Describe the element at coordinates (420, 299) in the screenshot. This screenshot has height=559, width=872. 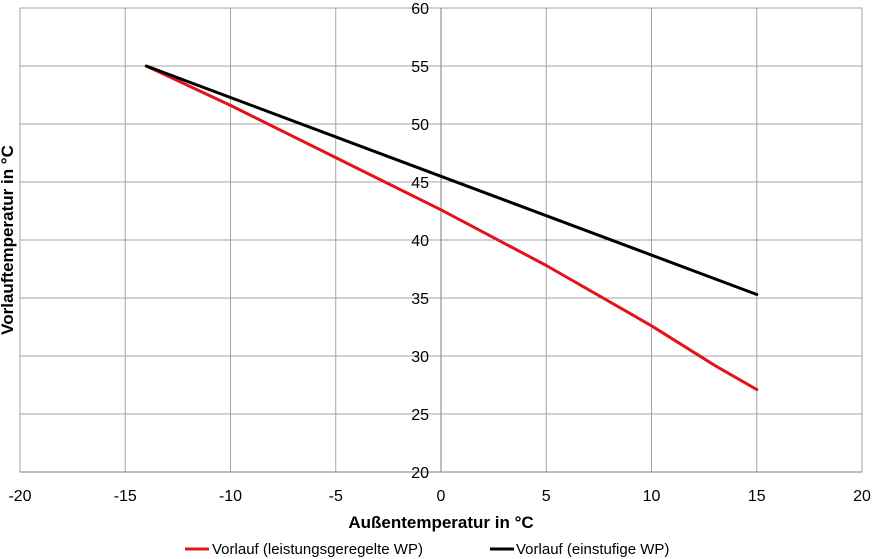
I see `y-tick-label: 35` at that location.